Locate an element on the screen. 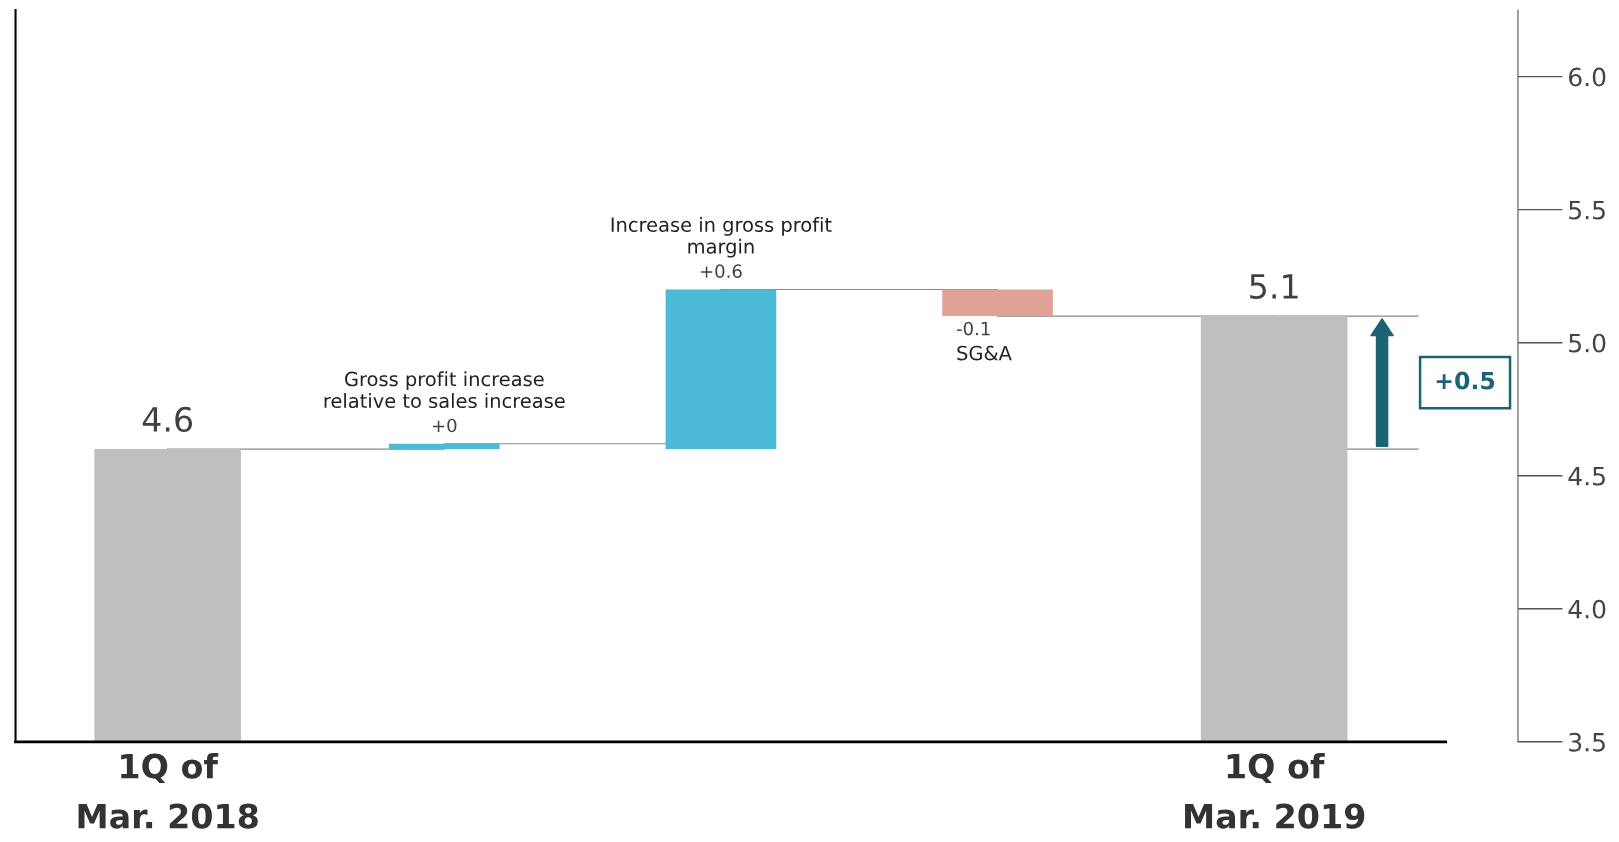  data-label: 5.1 is located at coordinates (1274, 286).